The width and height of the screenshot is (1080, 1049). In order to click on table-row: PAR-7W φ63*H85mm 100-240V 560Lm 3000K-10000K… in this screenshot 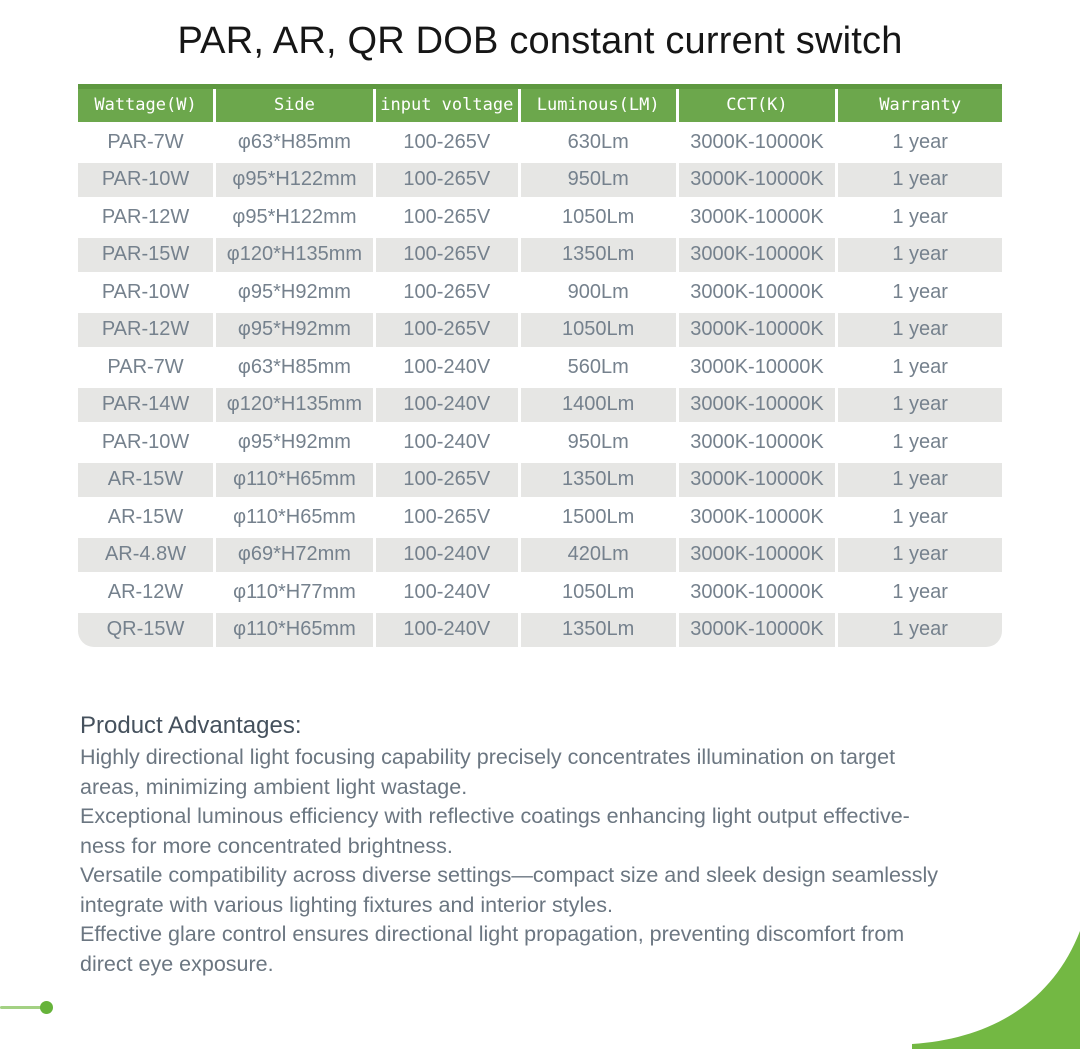, I will do `click(540, 367)`.